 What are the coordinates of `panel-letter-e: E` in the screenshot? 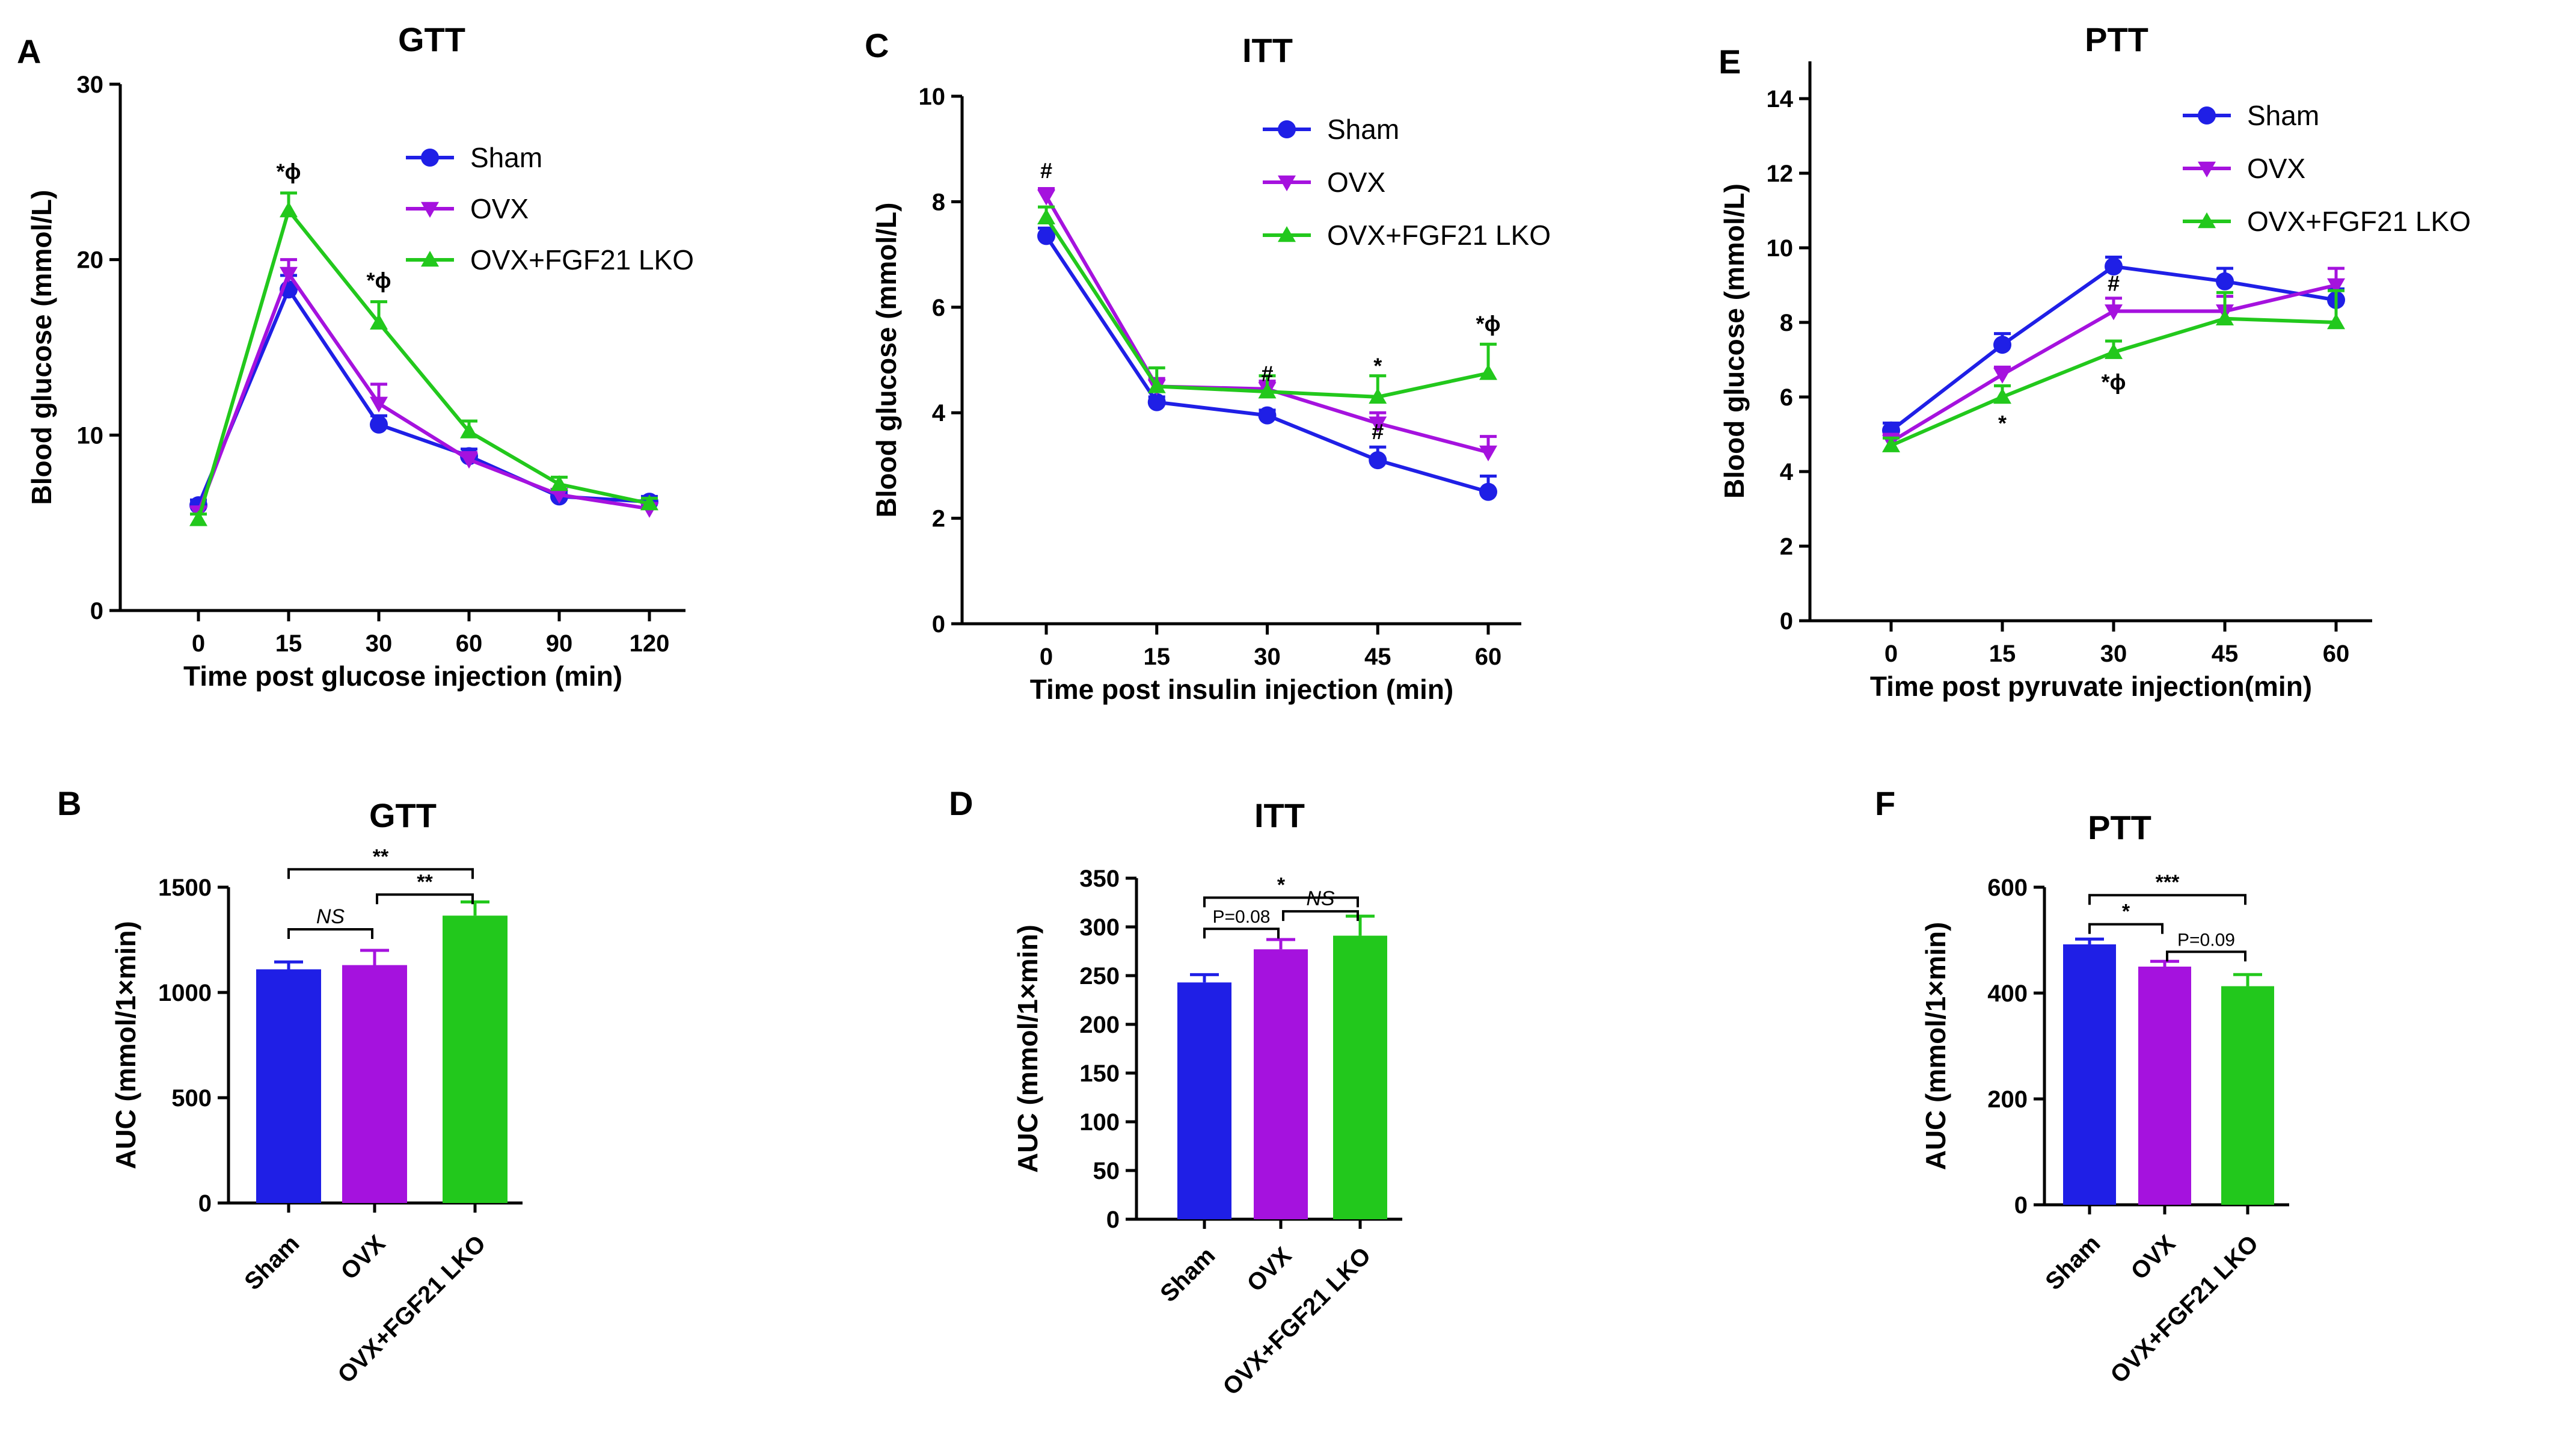 It's located at (1730, 62).